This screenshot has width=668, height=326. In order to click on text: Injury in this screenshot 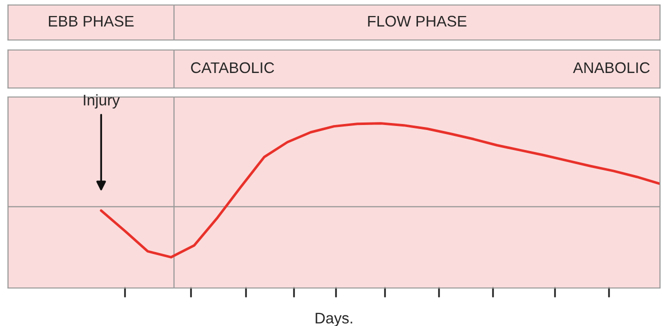, I will do `click(102, 101)`.